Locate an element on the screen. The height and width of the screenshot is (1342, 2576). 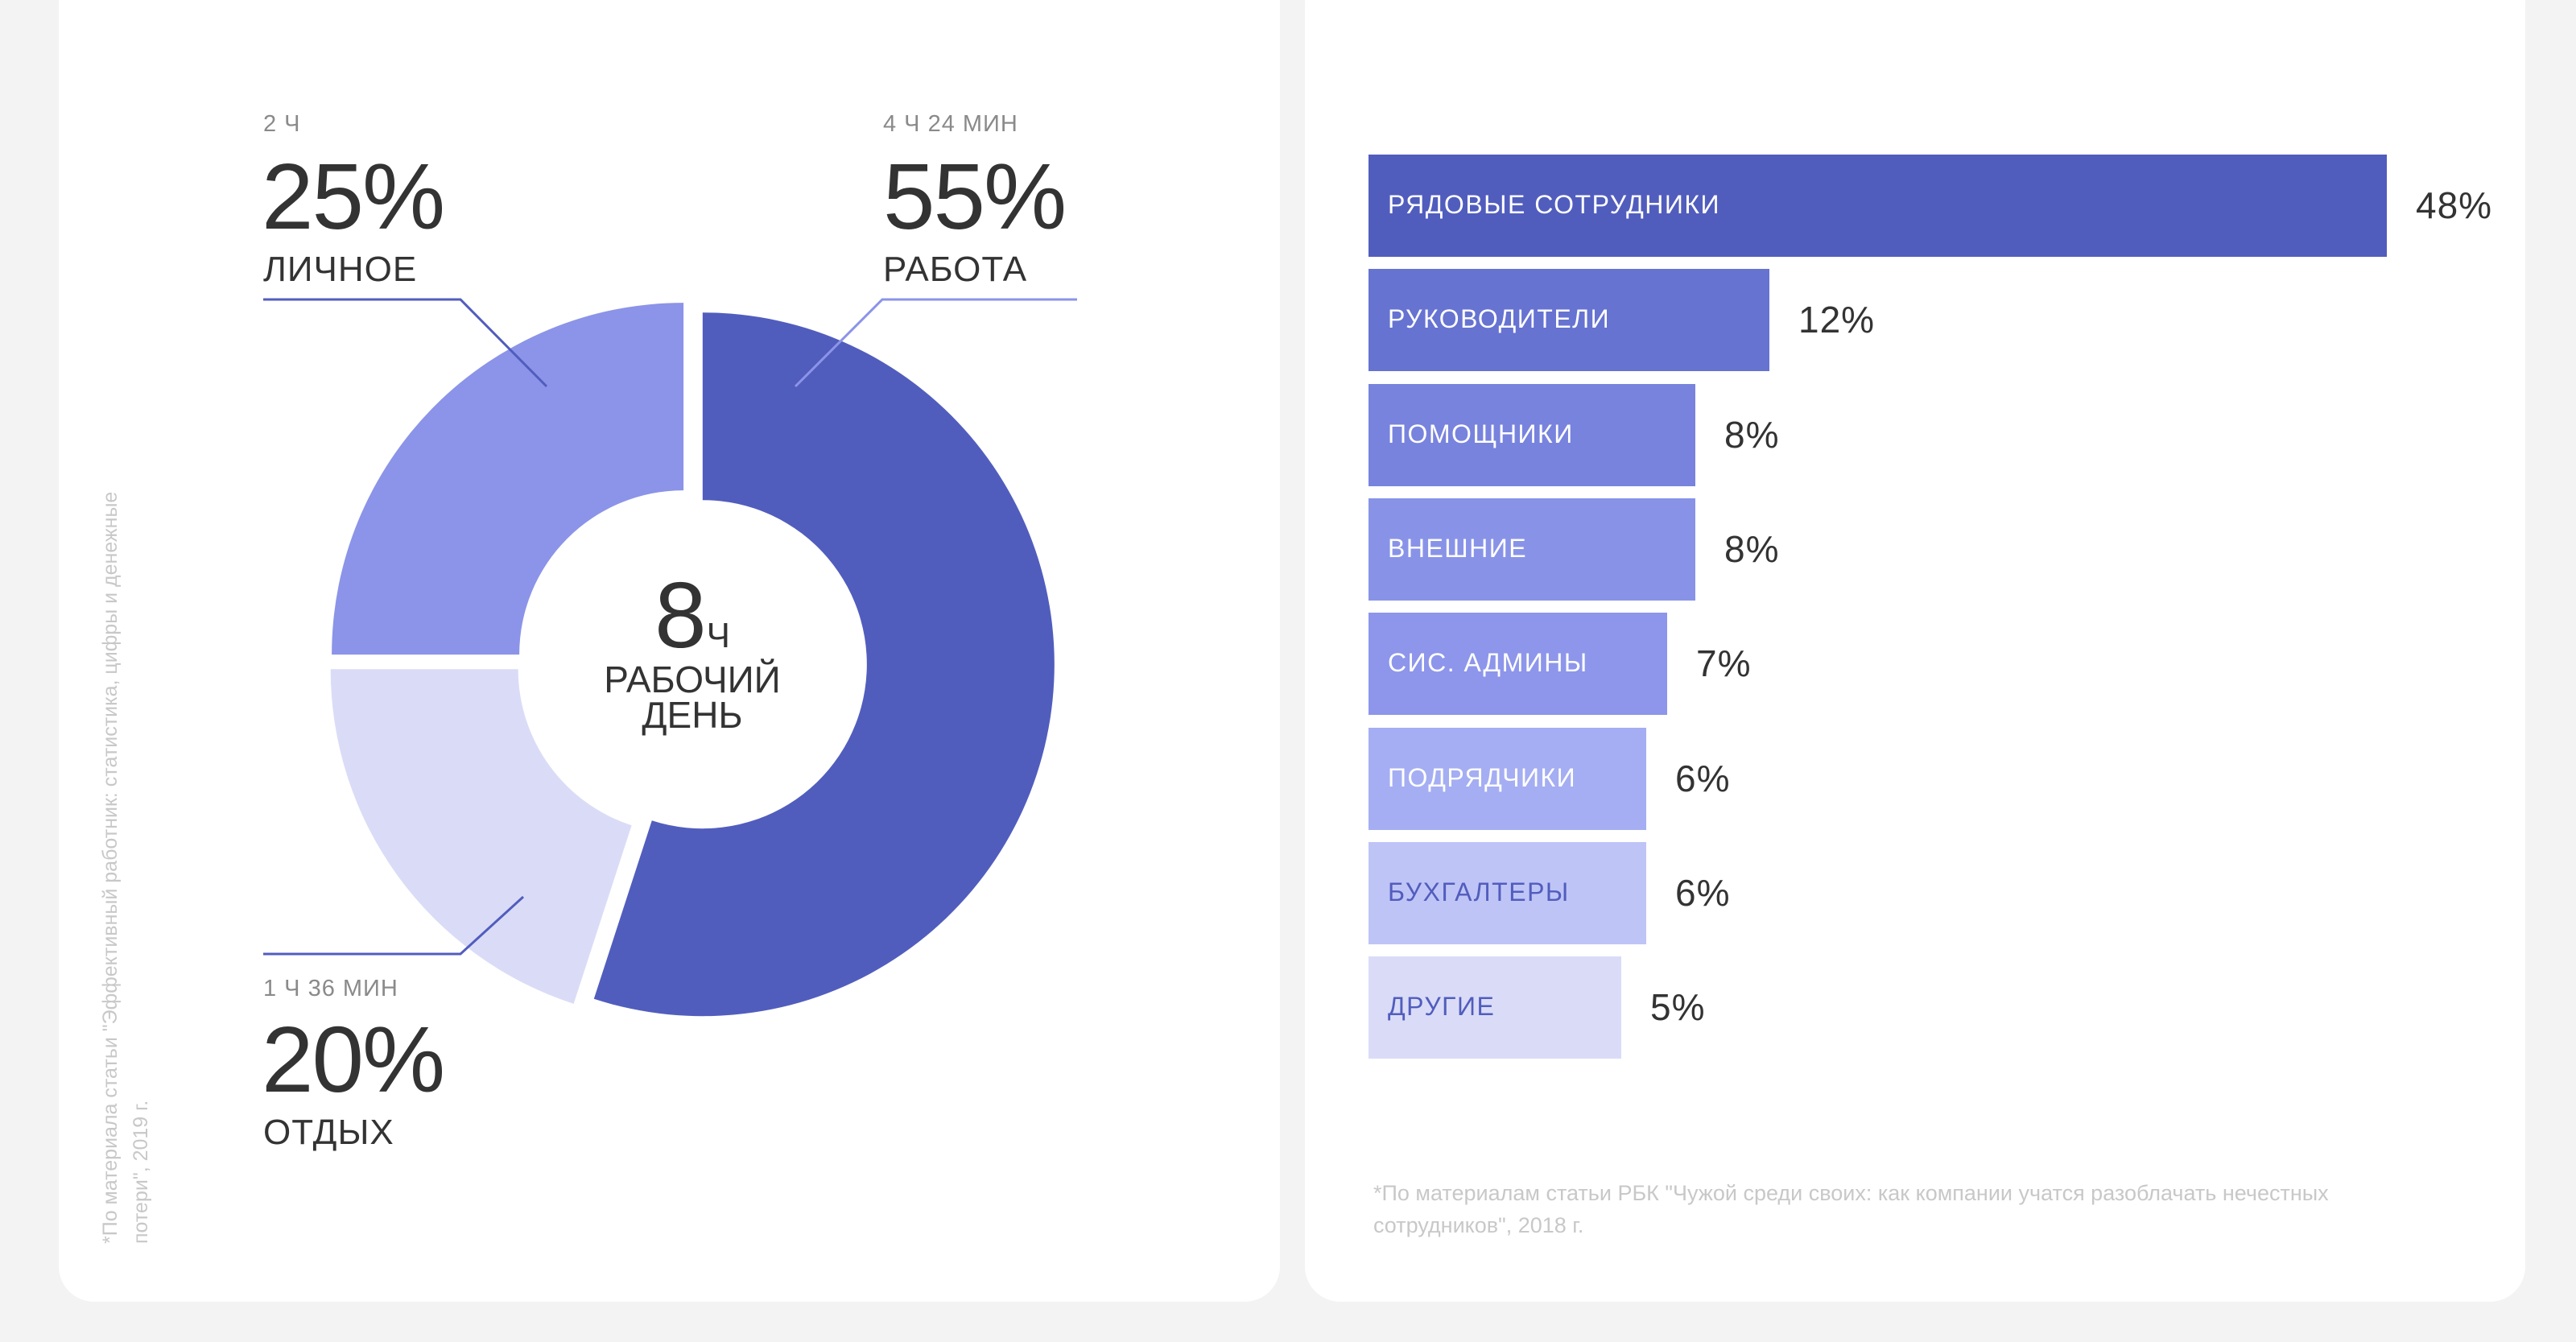
bar: РУКОВОДИТЕЛИ is located at coordinates (1568, 320).